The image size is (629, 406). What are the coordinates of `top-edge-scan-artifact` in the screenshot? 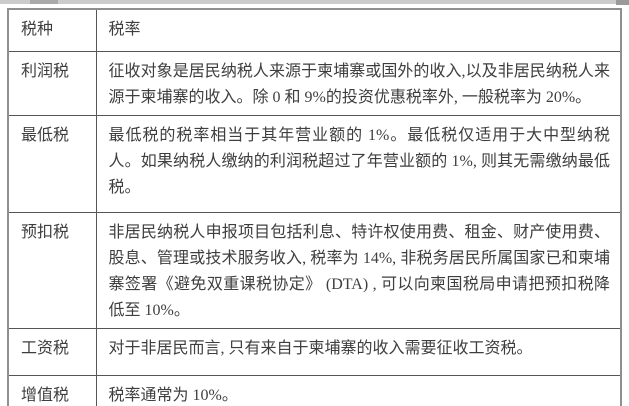 It's located at (314, 2).